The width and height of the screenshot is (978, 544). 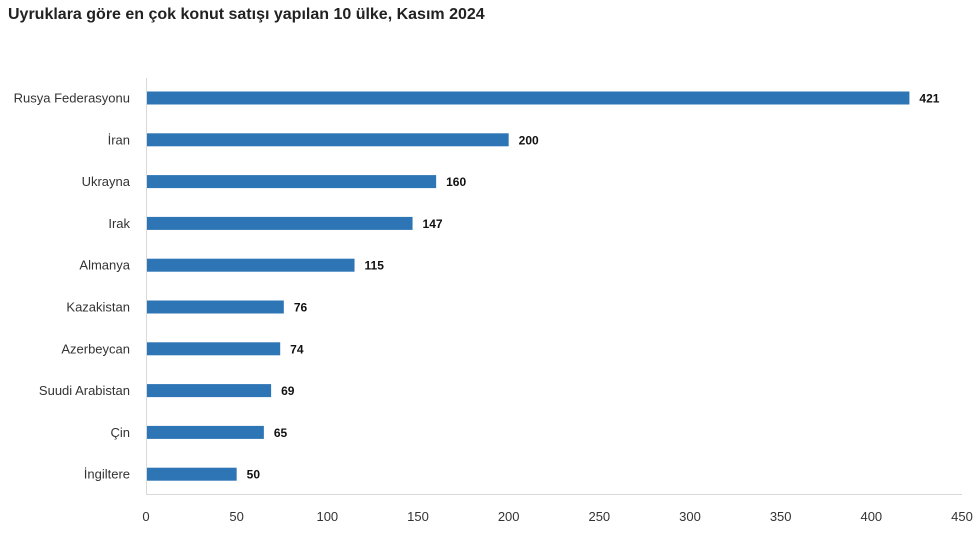 I want to click on x-tick-label: 300, so click(x=690, y=516).